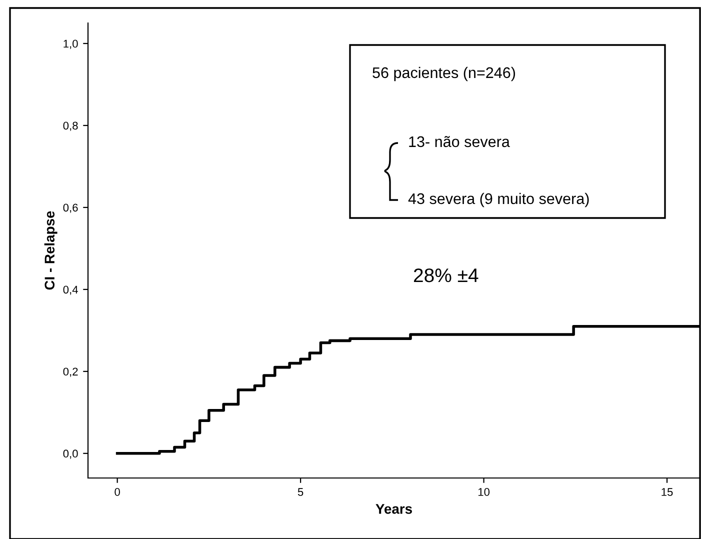 The image size is (701, 539). What do you see at coordinates (498, 200) in the screenshot?
I see `annotation: 43 severa (9 muito severa)` at bounding box center [498, 200].